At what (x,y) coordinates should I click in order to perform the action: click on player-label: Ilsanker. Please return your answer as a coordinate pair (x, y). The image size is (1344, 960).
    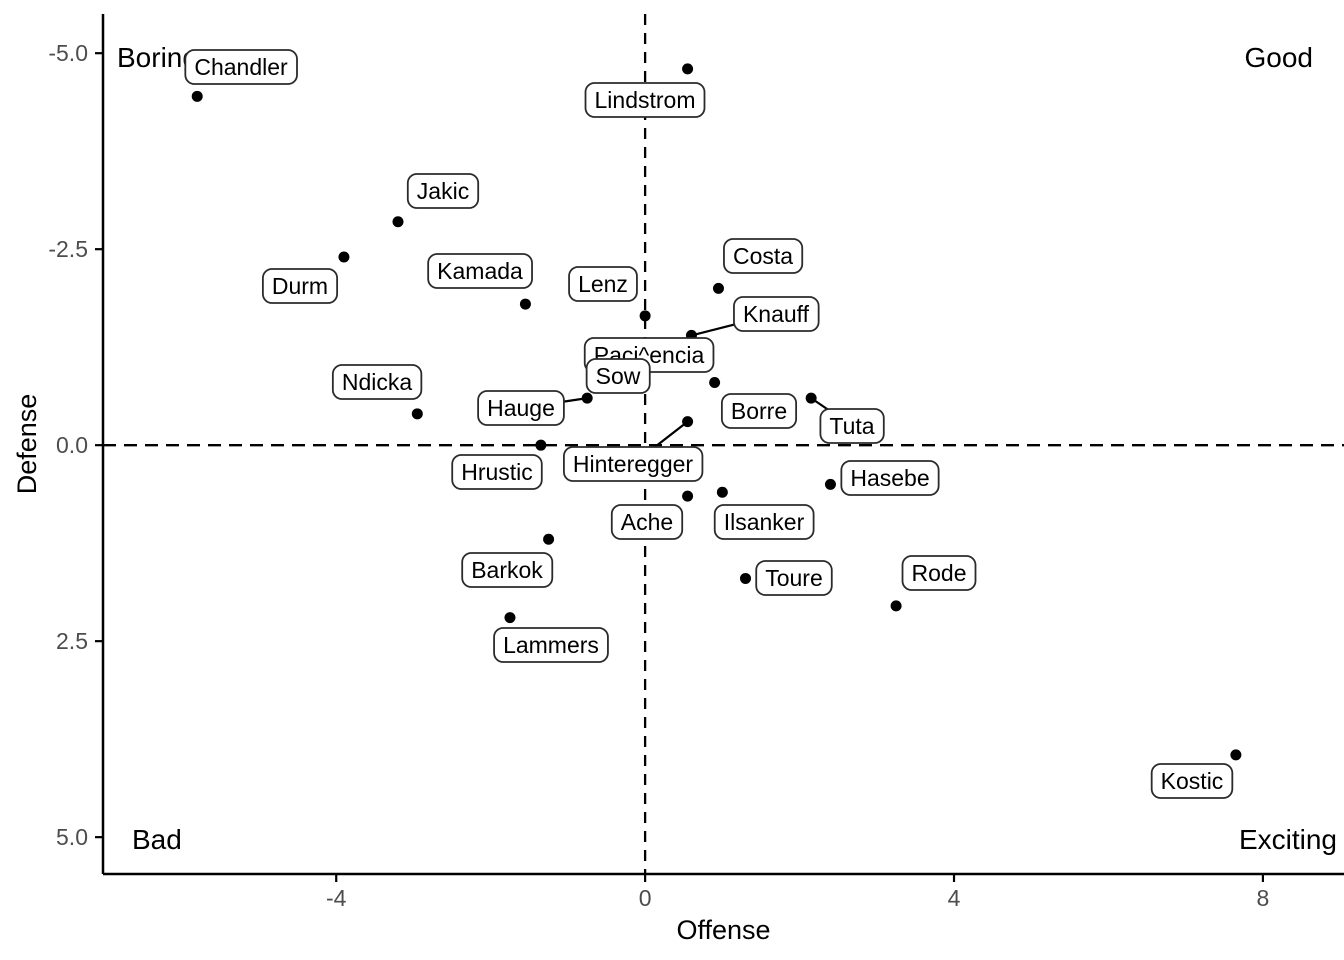
    Looking at the image, I should click on (764, 522).